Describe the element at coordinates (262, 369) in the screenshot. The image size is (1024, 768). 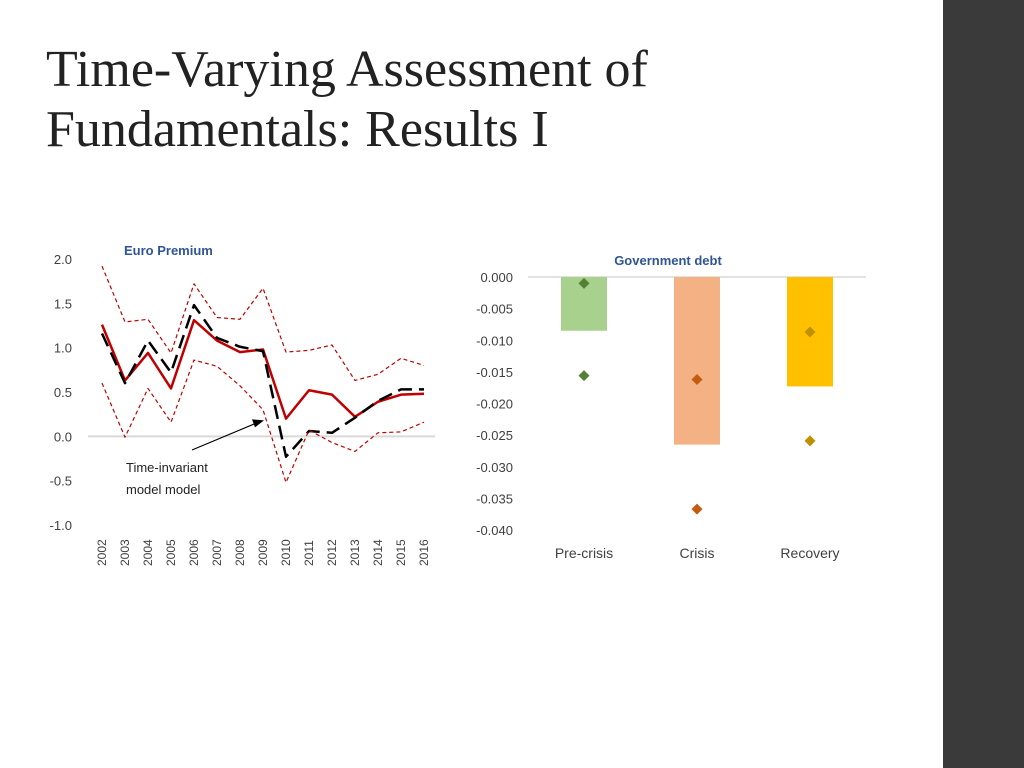
I see `series-line-solid` at that location.